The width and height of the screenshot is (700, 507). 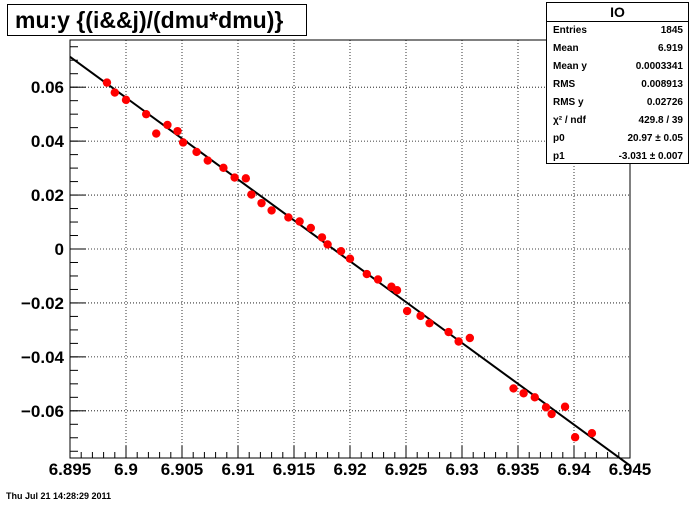 What do you see at coordinates (47, 195) in the screenshot?
I see `y-tick-label: 0.02` at bounding box center [47, 195].